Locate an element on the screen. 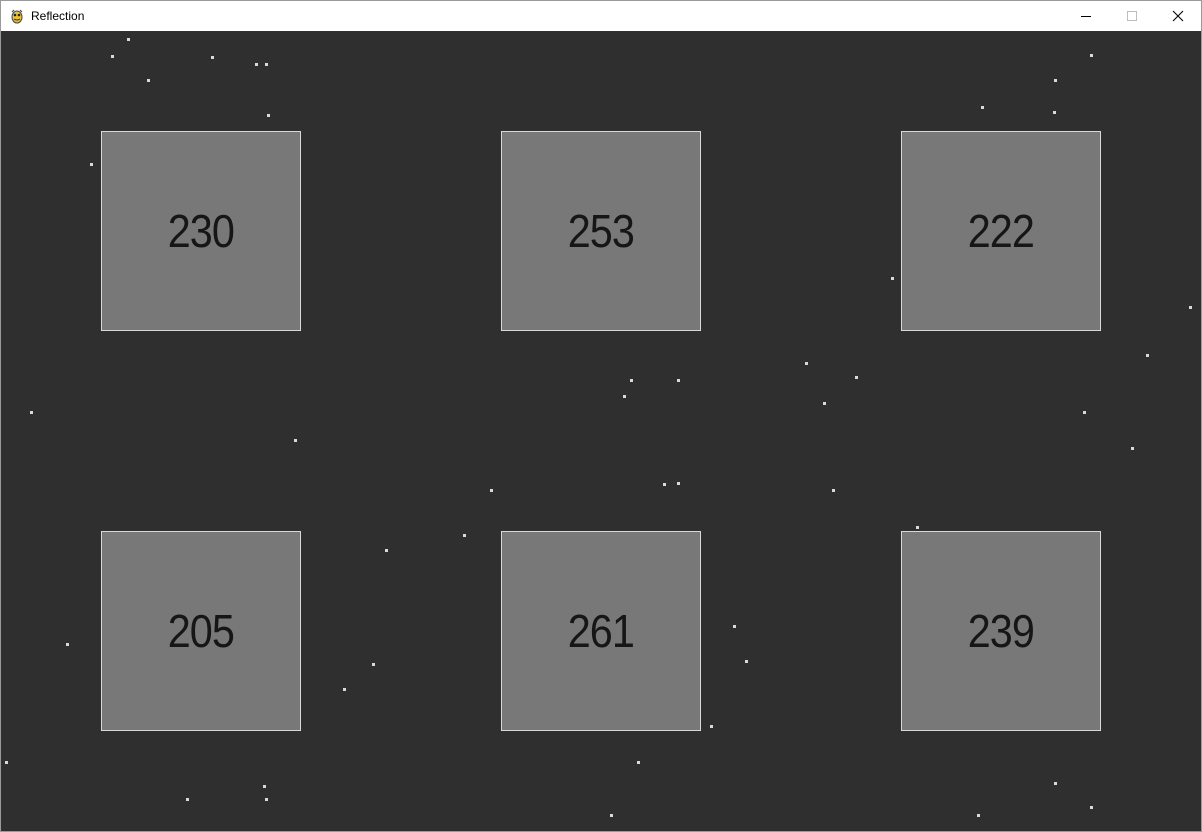 This screenshot has height=832, width=1202. window-title: Reflection is located at coordinates (58, 16).